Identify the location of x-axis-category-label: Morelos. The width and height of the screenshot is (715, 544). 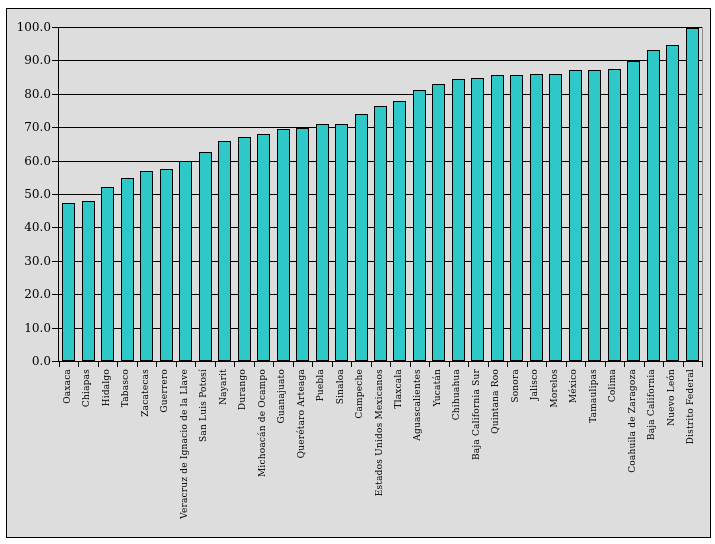
(555, 388).